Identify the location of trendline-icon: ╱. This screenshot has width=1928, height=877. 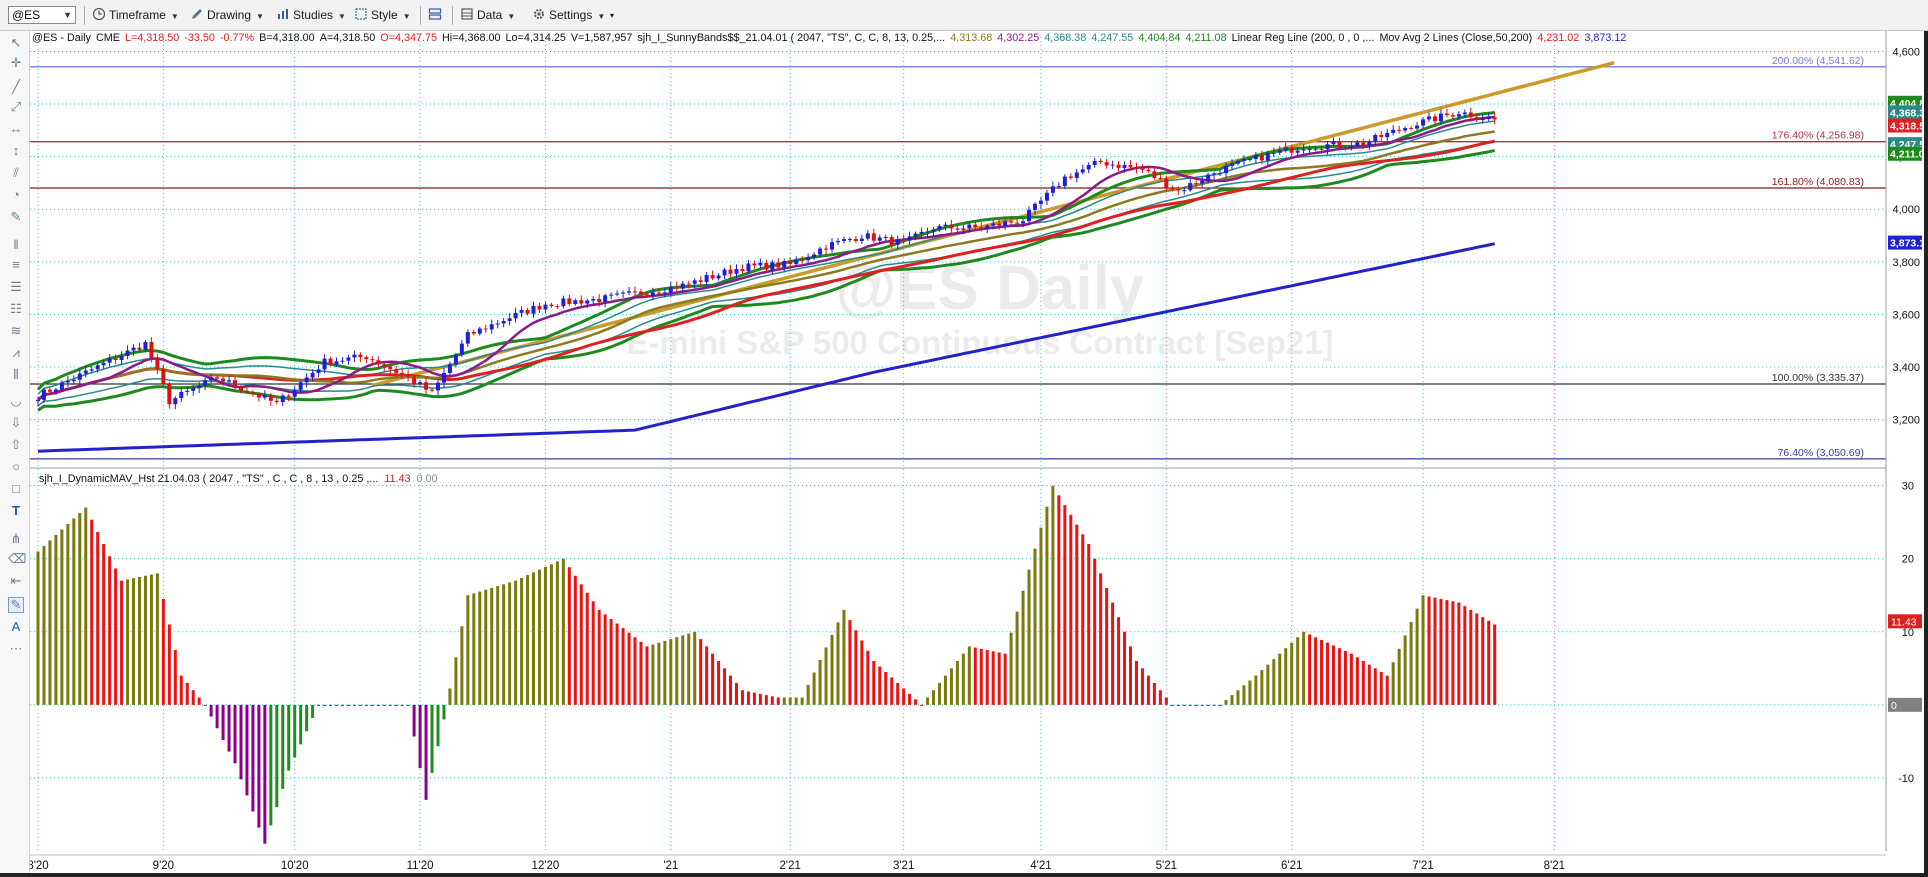
(16, 86).